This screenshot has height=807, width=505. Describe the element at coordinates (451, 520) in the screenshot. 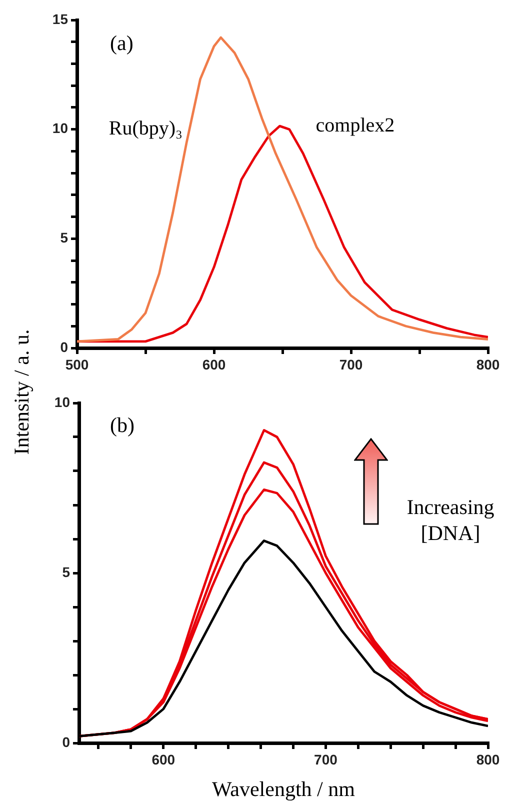

I see `annotation: Increasing [DNA]` at that location.